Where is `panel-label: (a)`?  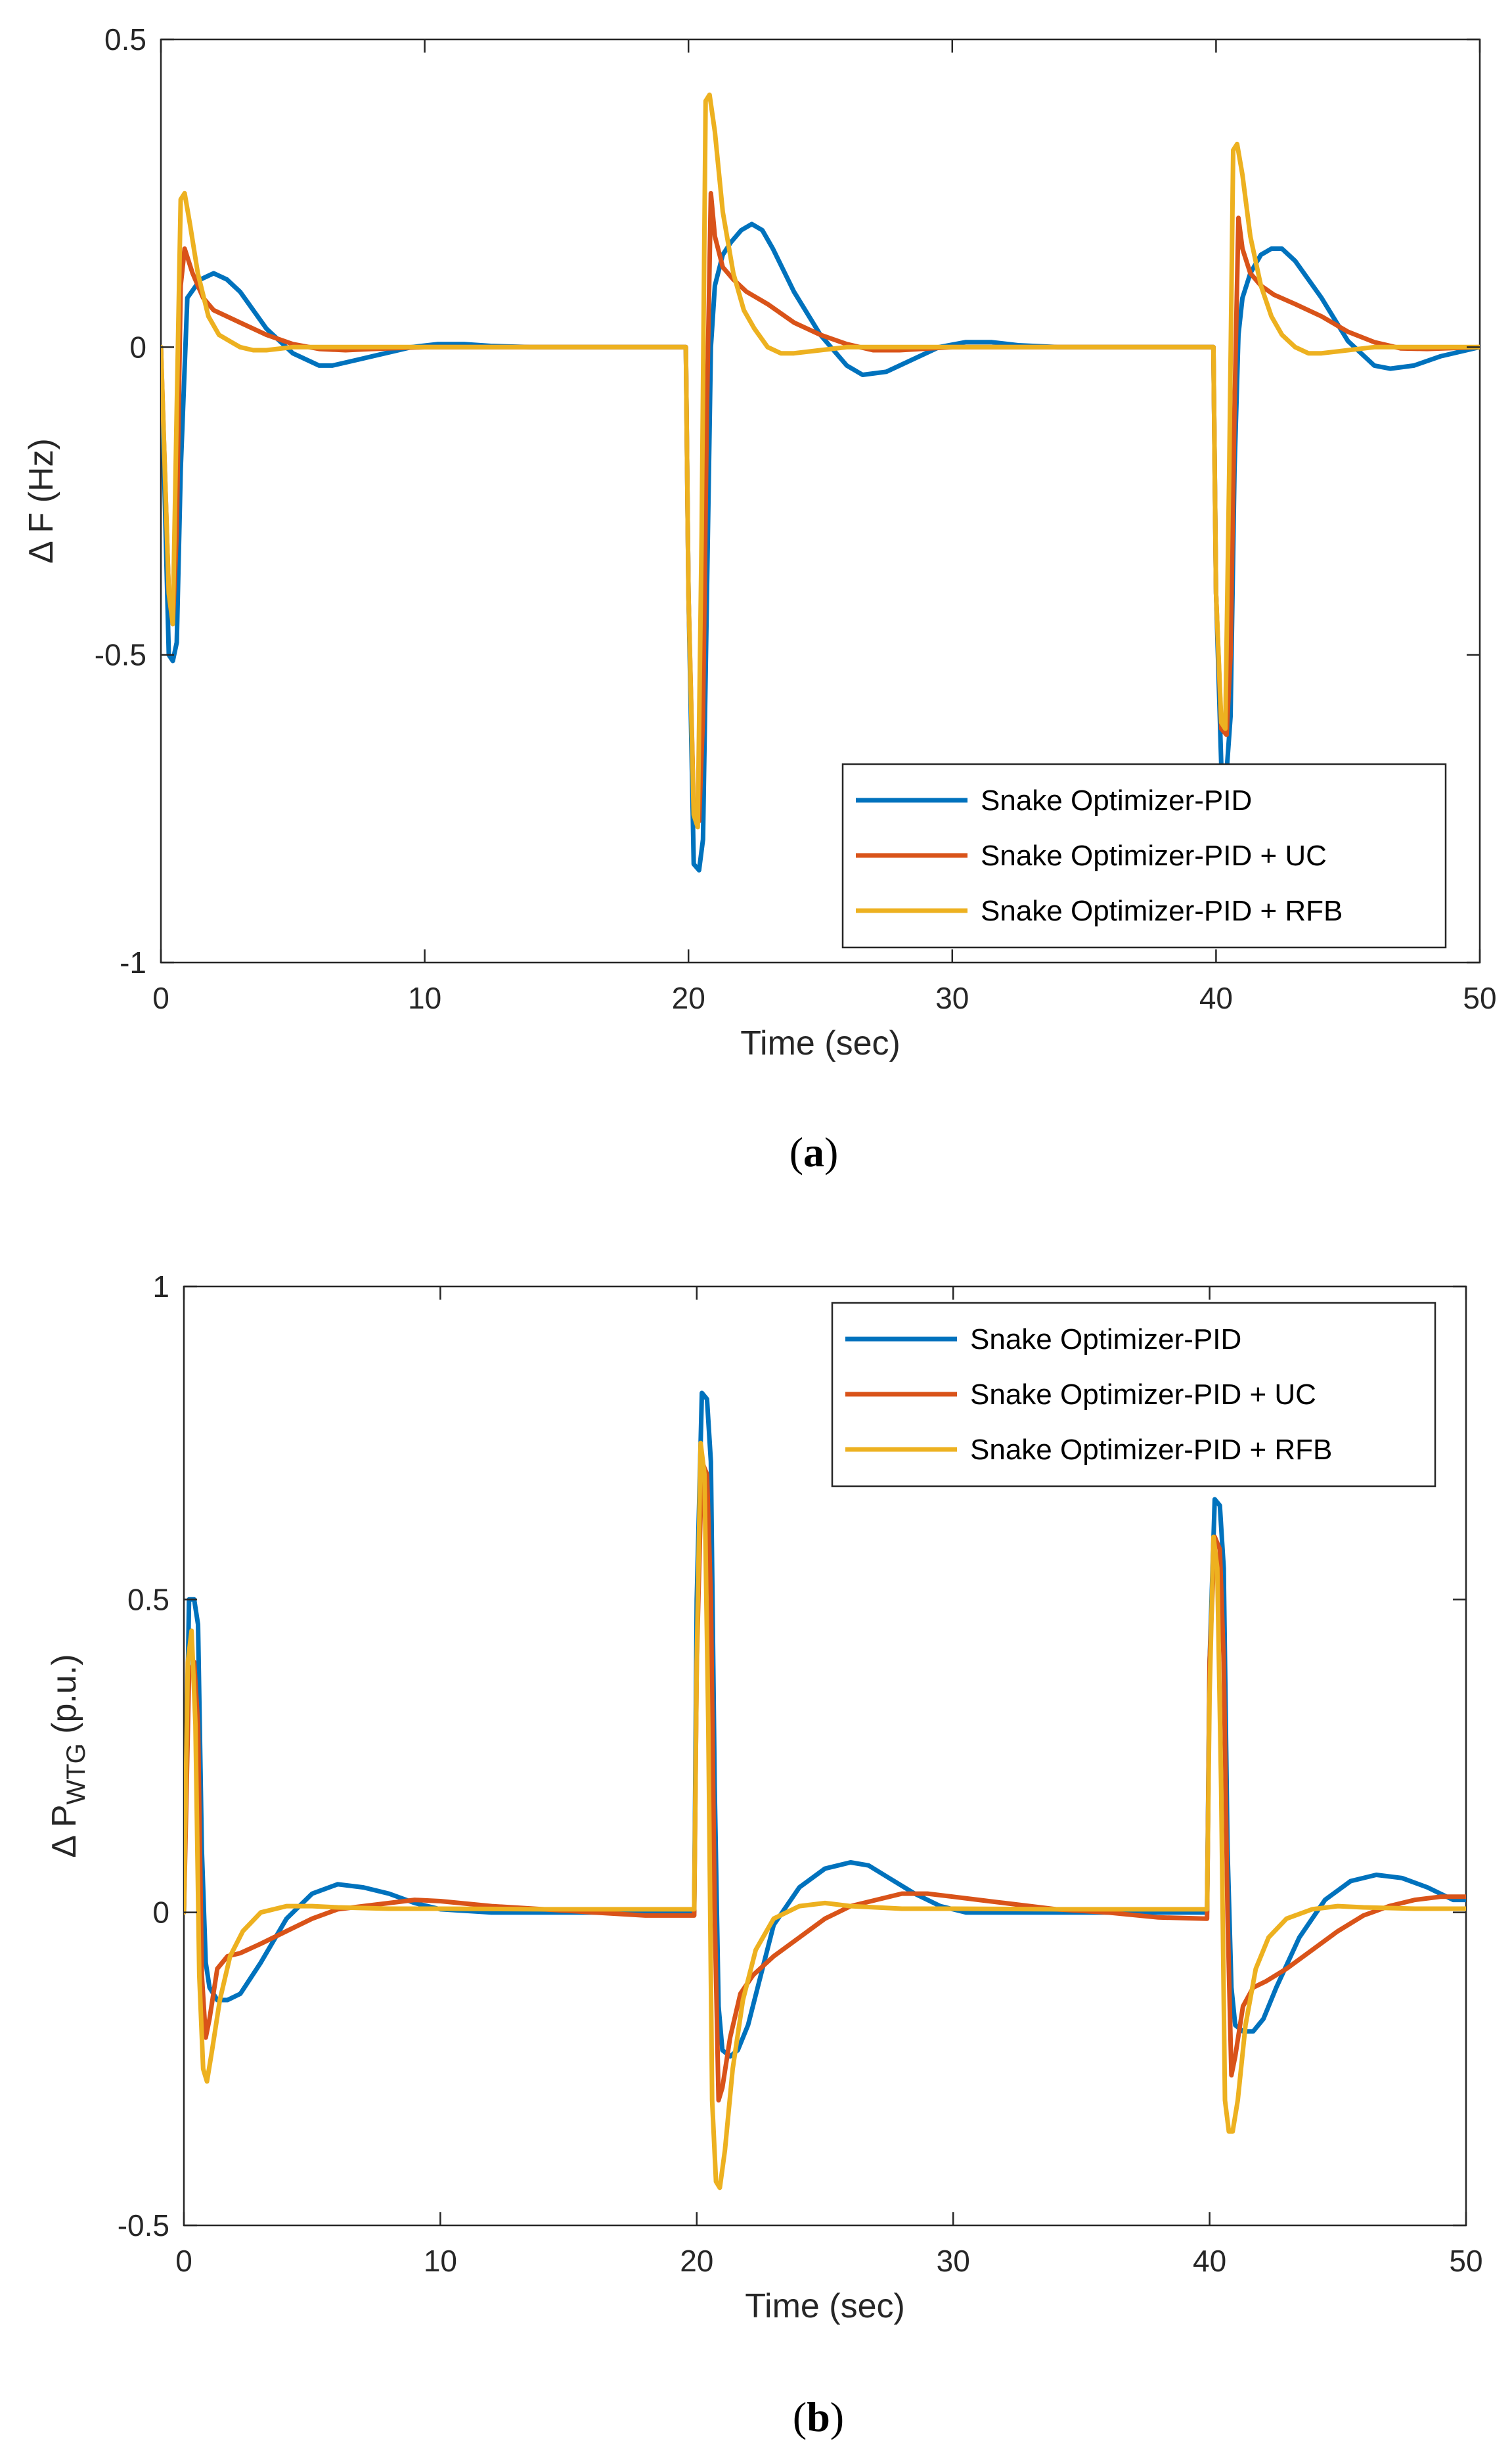 panel-label: (a) is located at coordinates (814, 1152).